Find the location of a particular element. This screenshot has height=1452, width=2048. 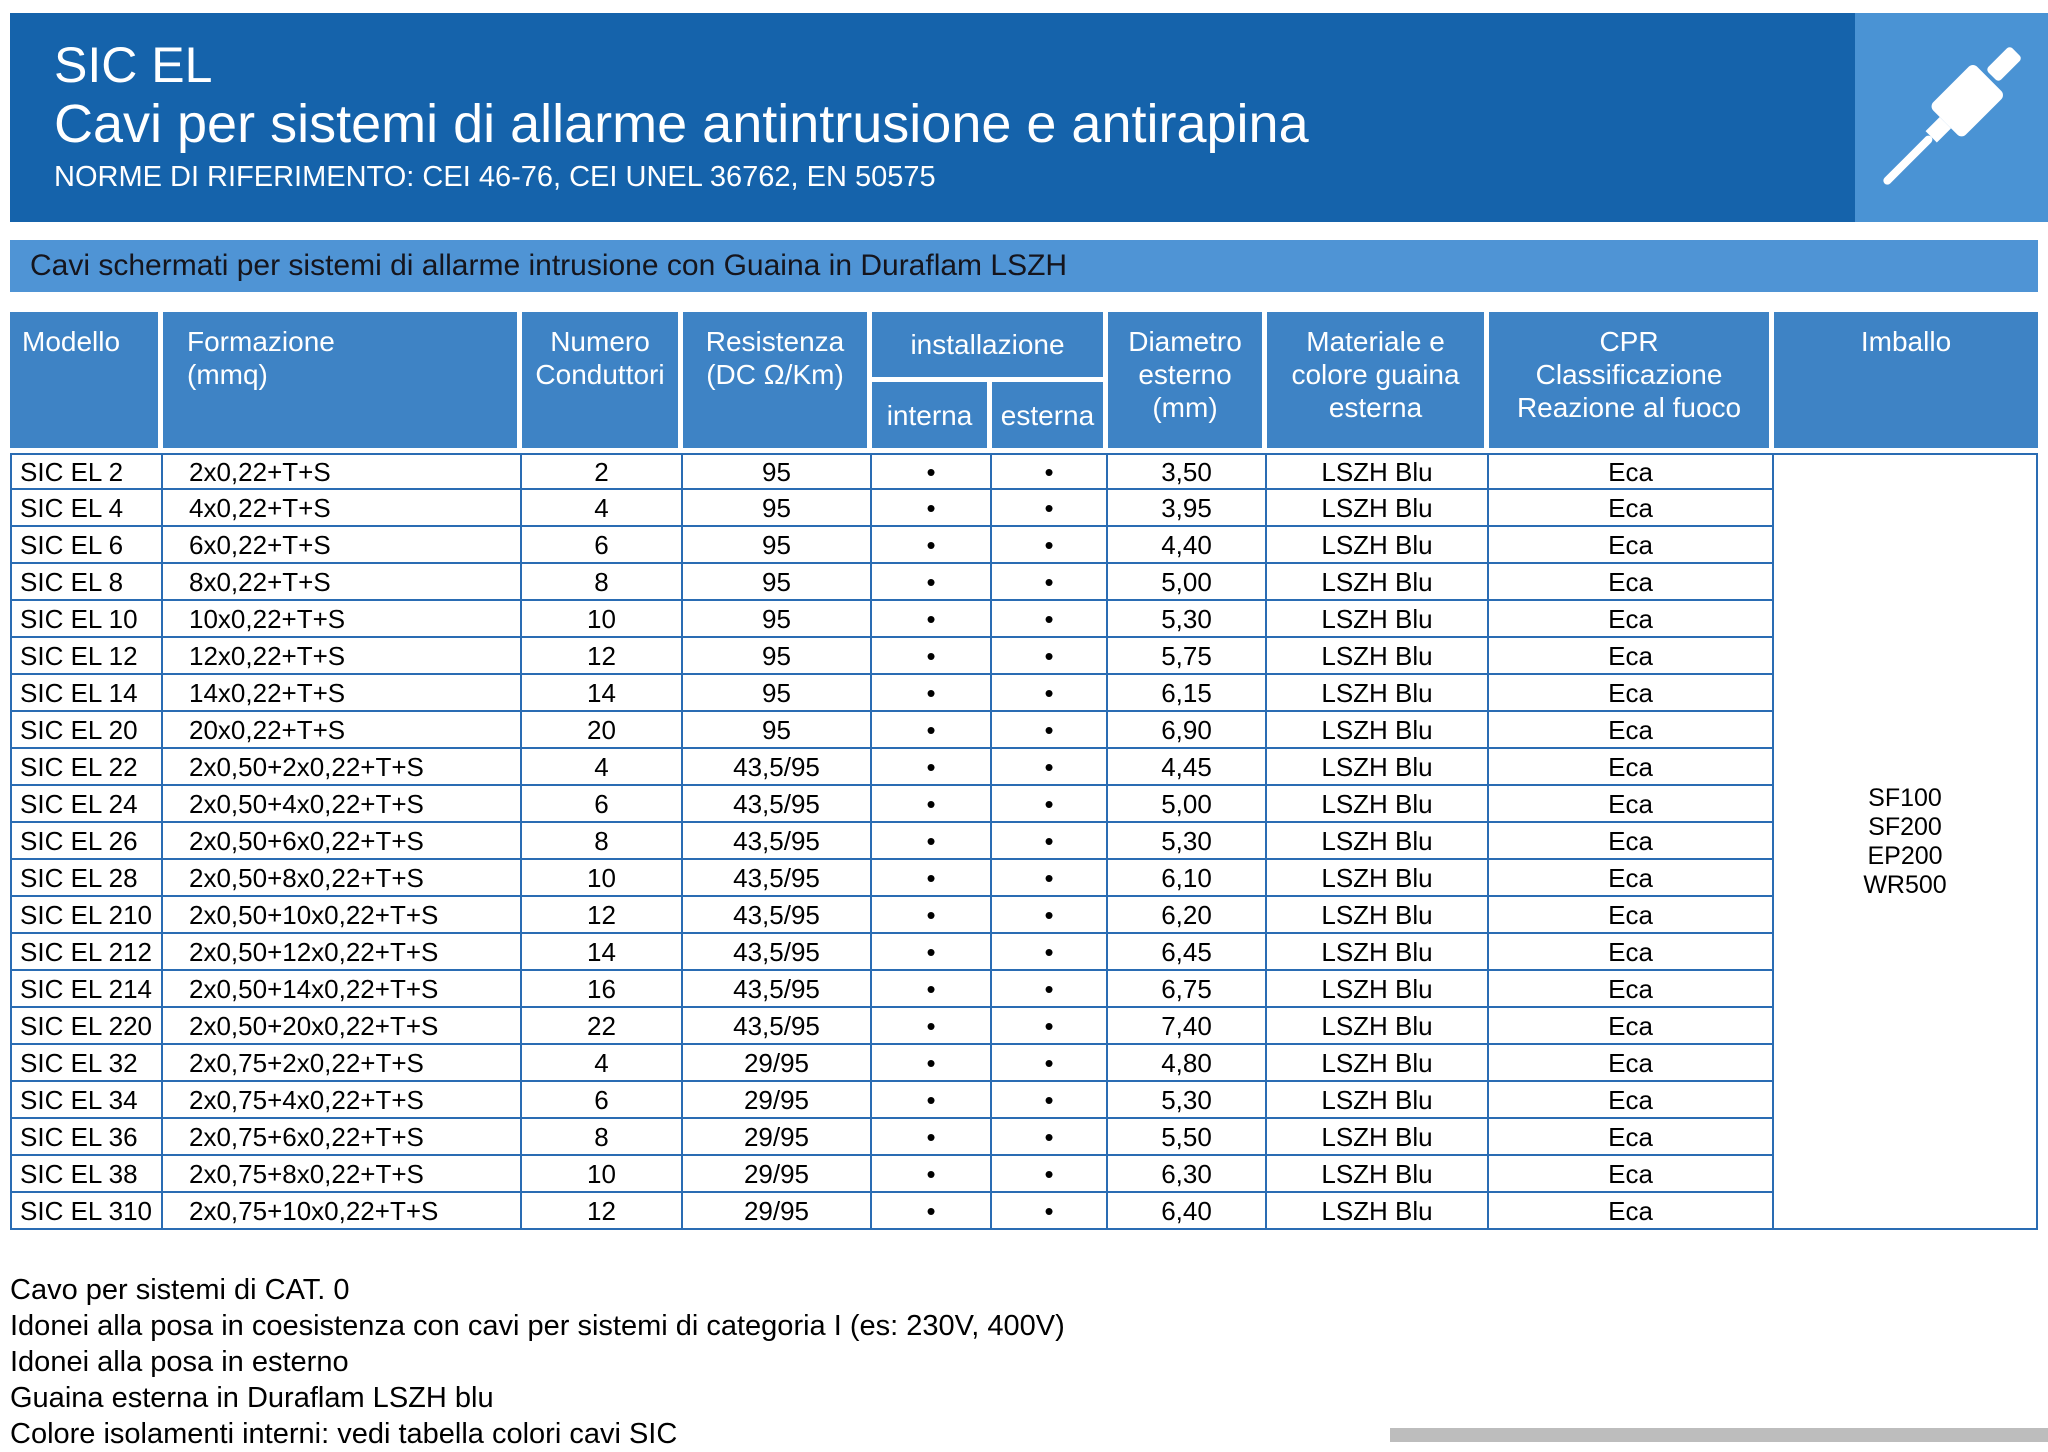

cell-imballo: SF100 SF200 EP200 WR500 is located at coordinates (1906, 841).